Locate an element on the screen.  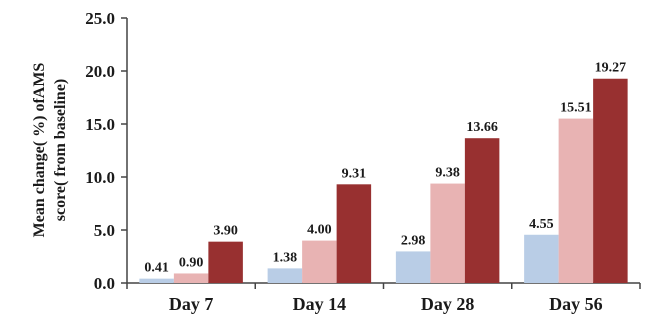
x-tick-label: Day 14 is located at coordinates (320, 304).